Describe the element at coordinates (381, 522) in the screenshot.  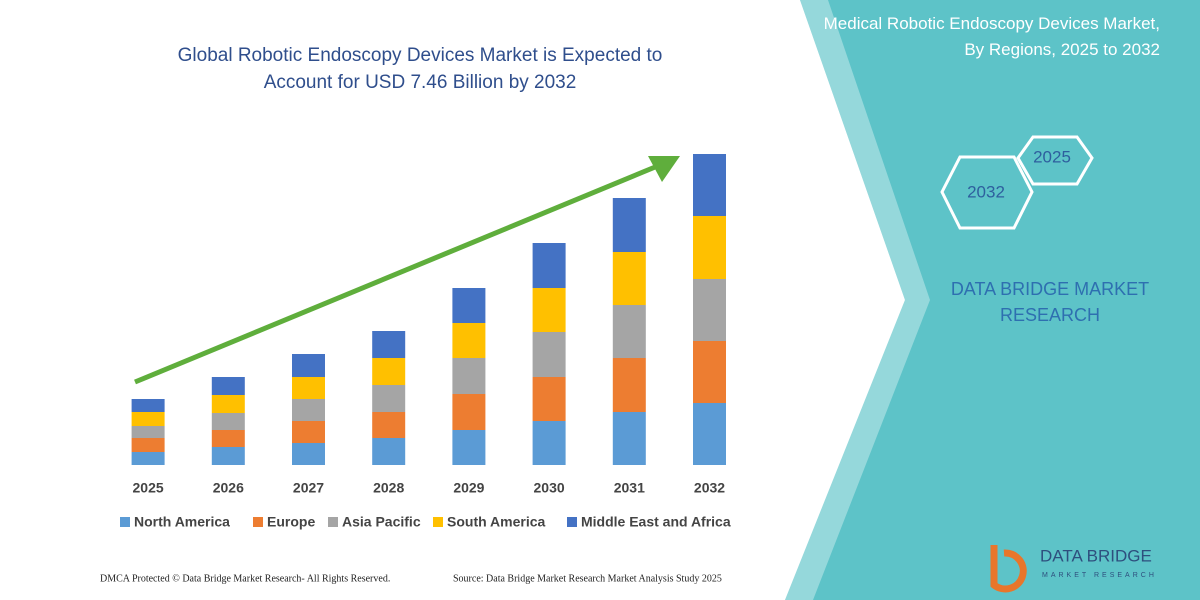
I see `legend-label: Asia Pacific` at that location.